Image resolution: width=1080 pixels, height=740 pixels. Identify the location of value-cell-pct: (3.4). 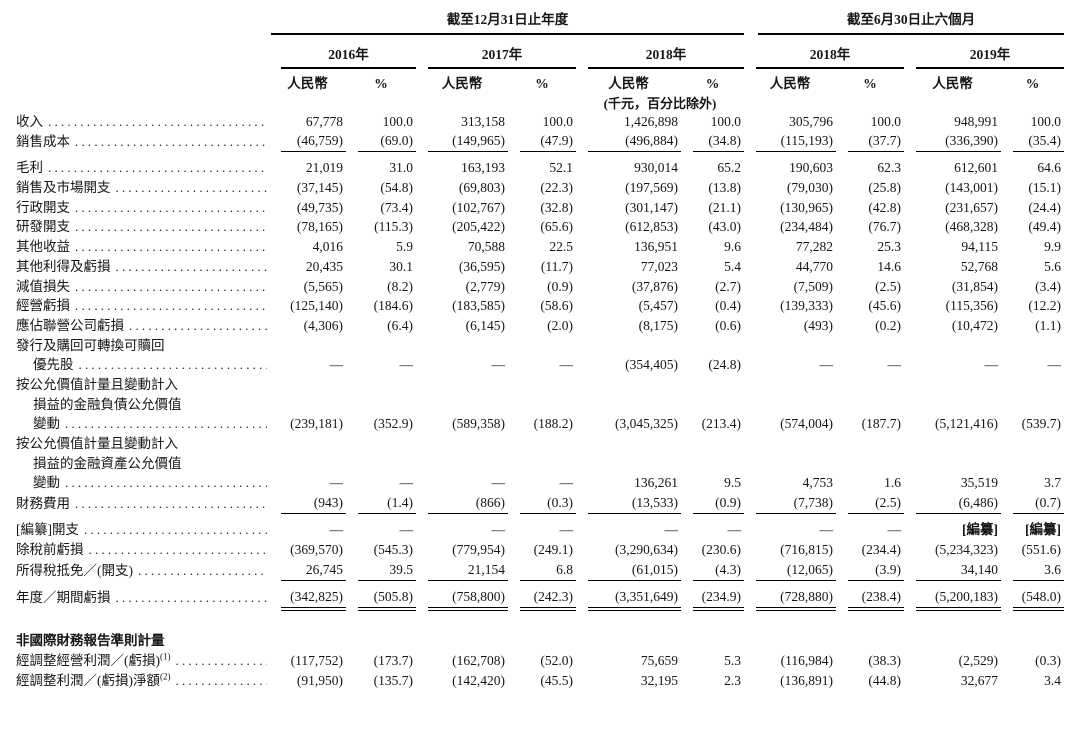
(1048, 286).